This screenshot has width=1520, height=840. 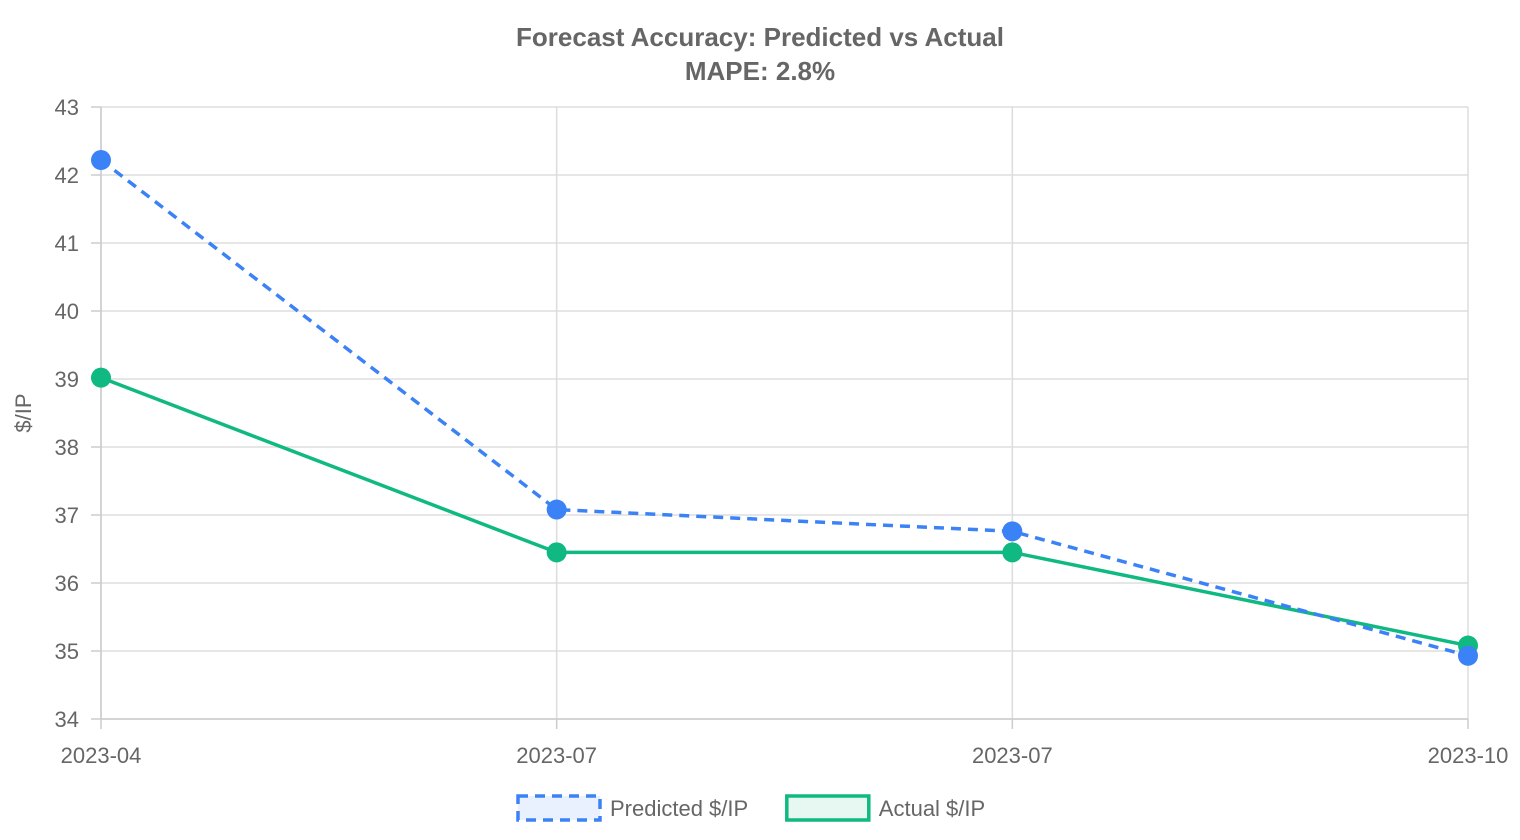 What do you see at coordinates (760, 71) in the screenshot?
I see `chart-subtitle: MAPE: 2.8%` at bounding box center [760, 71].